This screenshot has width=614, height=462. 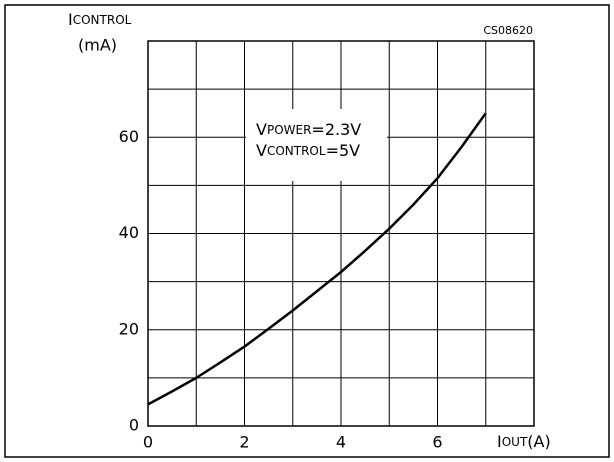 I want to click on code-label: CS08620, so click(x=508, y=30).